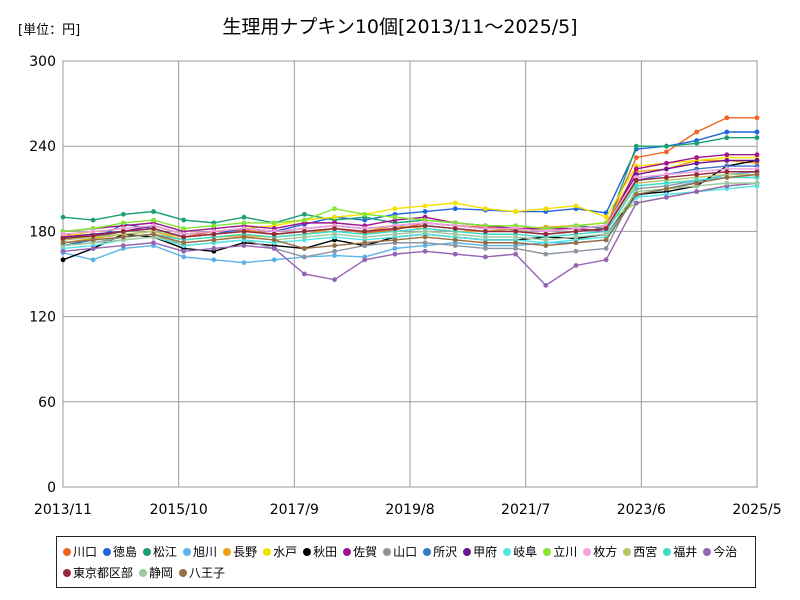 This screenshot has width=800, height=600. I want to click on legend-item: 福井, so click(680, 551).